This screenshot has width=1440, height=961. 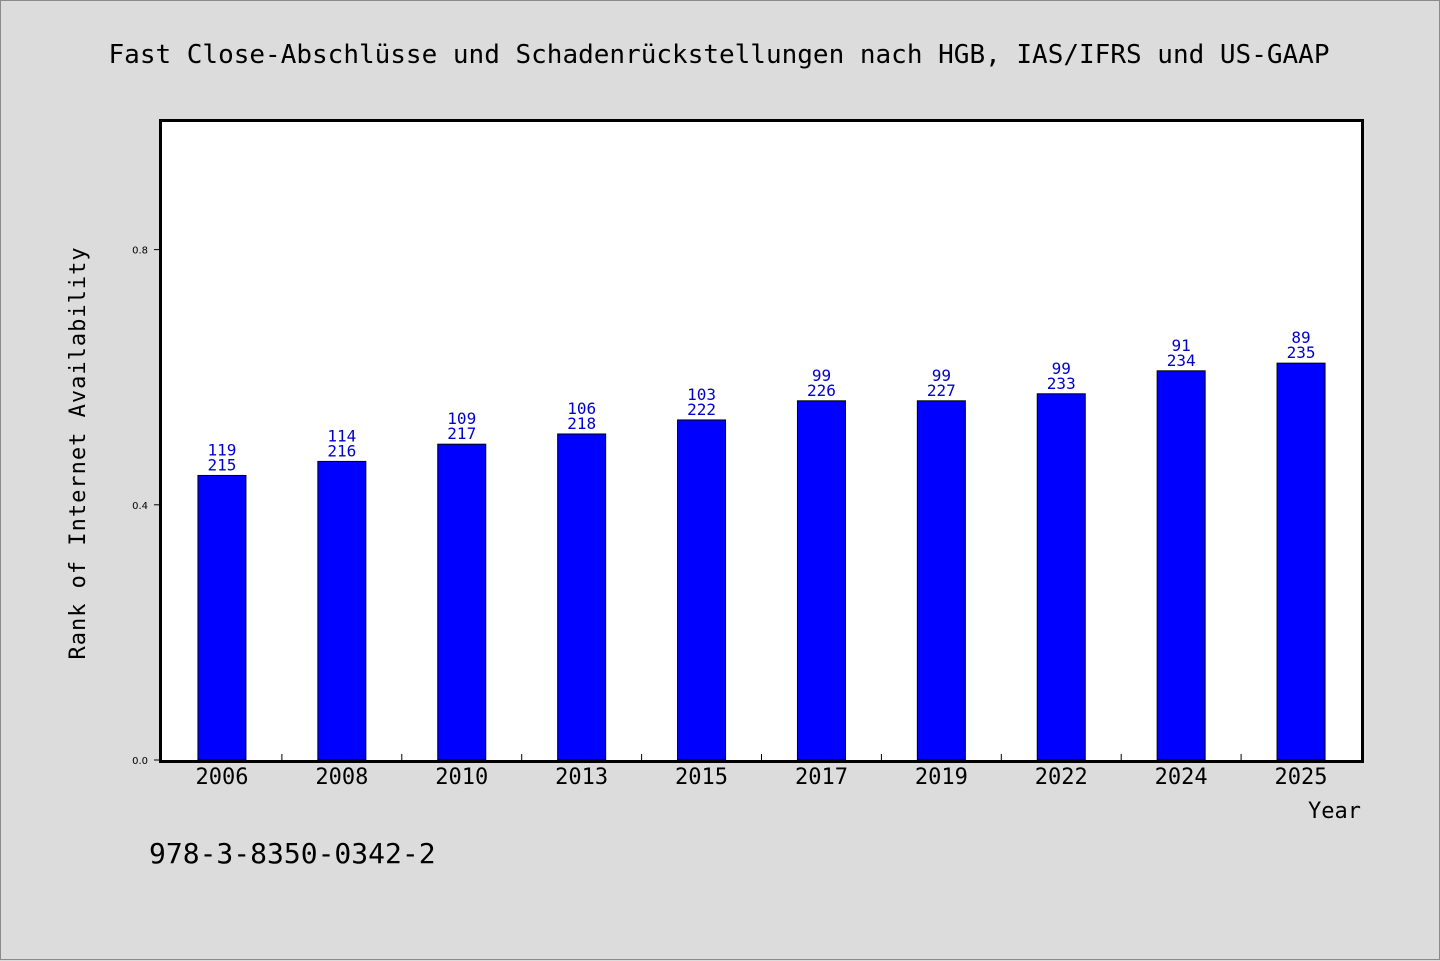 What do you see at coordinates (821, 777) in the screenshot?
I see `x-tick-label: 2017` at bounding box center [821, 777].